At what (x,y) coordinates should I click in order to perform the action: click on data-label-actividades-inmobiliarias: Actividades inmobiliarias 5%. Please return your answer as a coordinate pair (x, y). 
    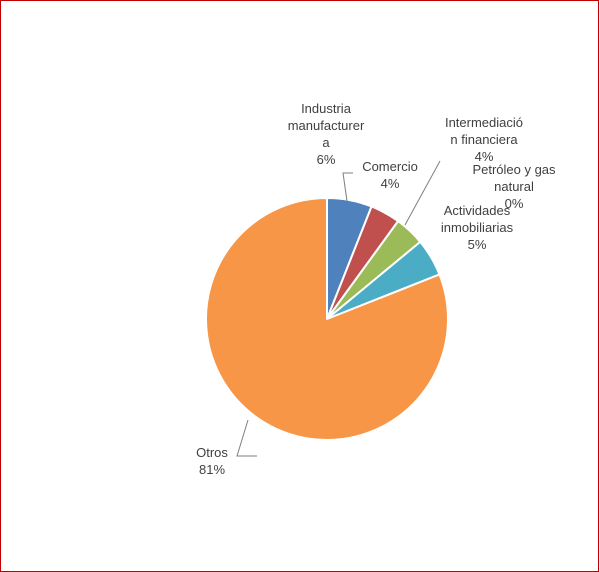
    Looking at the image, I should click on (477, 227).